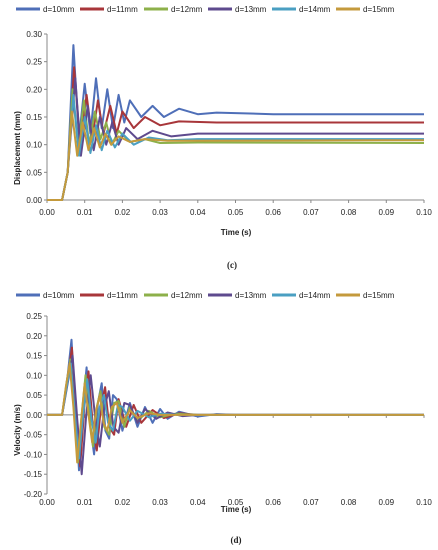  Describe the element at coordinates (33, 435) in the screenshot. I see `y-tick-label: -0.05` at that location.